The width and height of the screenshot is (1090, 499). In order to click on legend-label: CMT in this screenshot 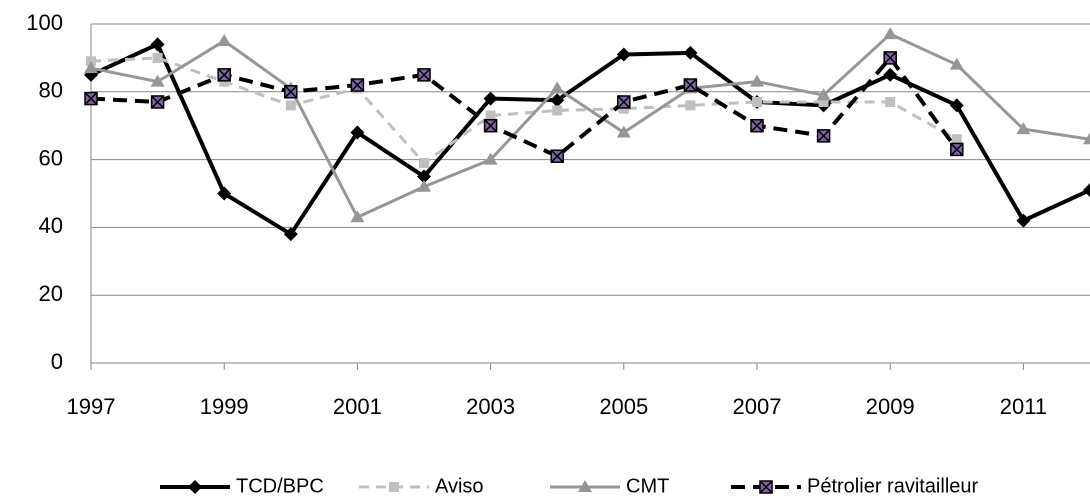, I will do `click(647, 486)`.